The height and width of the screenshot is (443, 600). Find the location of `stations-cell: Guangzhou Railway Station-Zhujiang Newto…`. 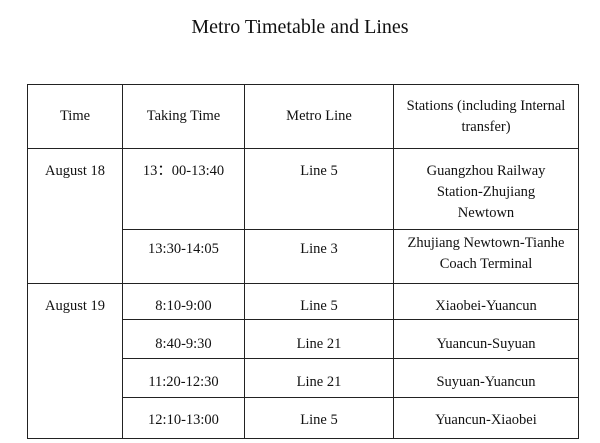

stations-cell: Guangzhou Railway Station-Zhujiang Newto… is located at coordinates (486, 189).